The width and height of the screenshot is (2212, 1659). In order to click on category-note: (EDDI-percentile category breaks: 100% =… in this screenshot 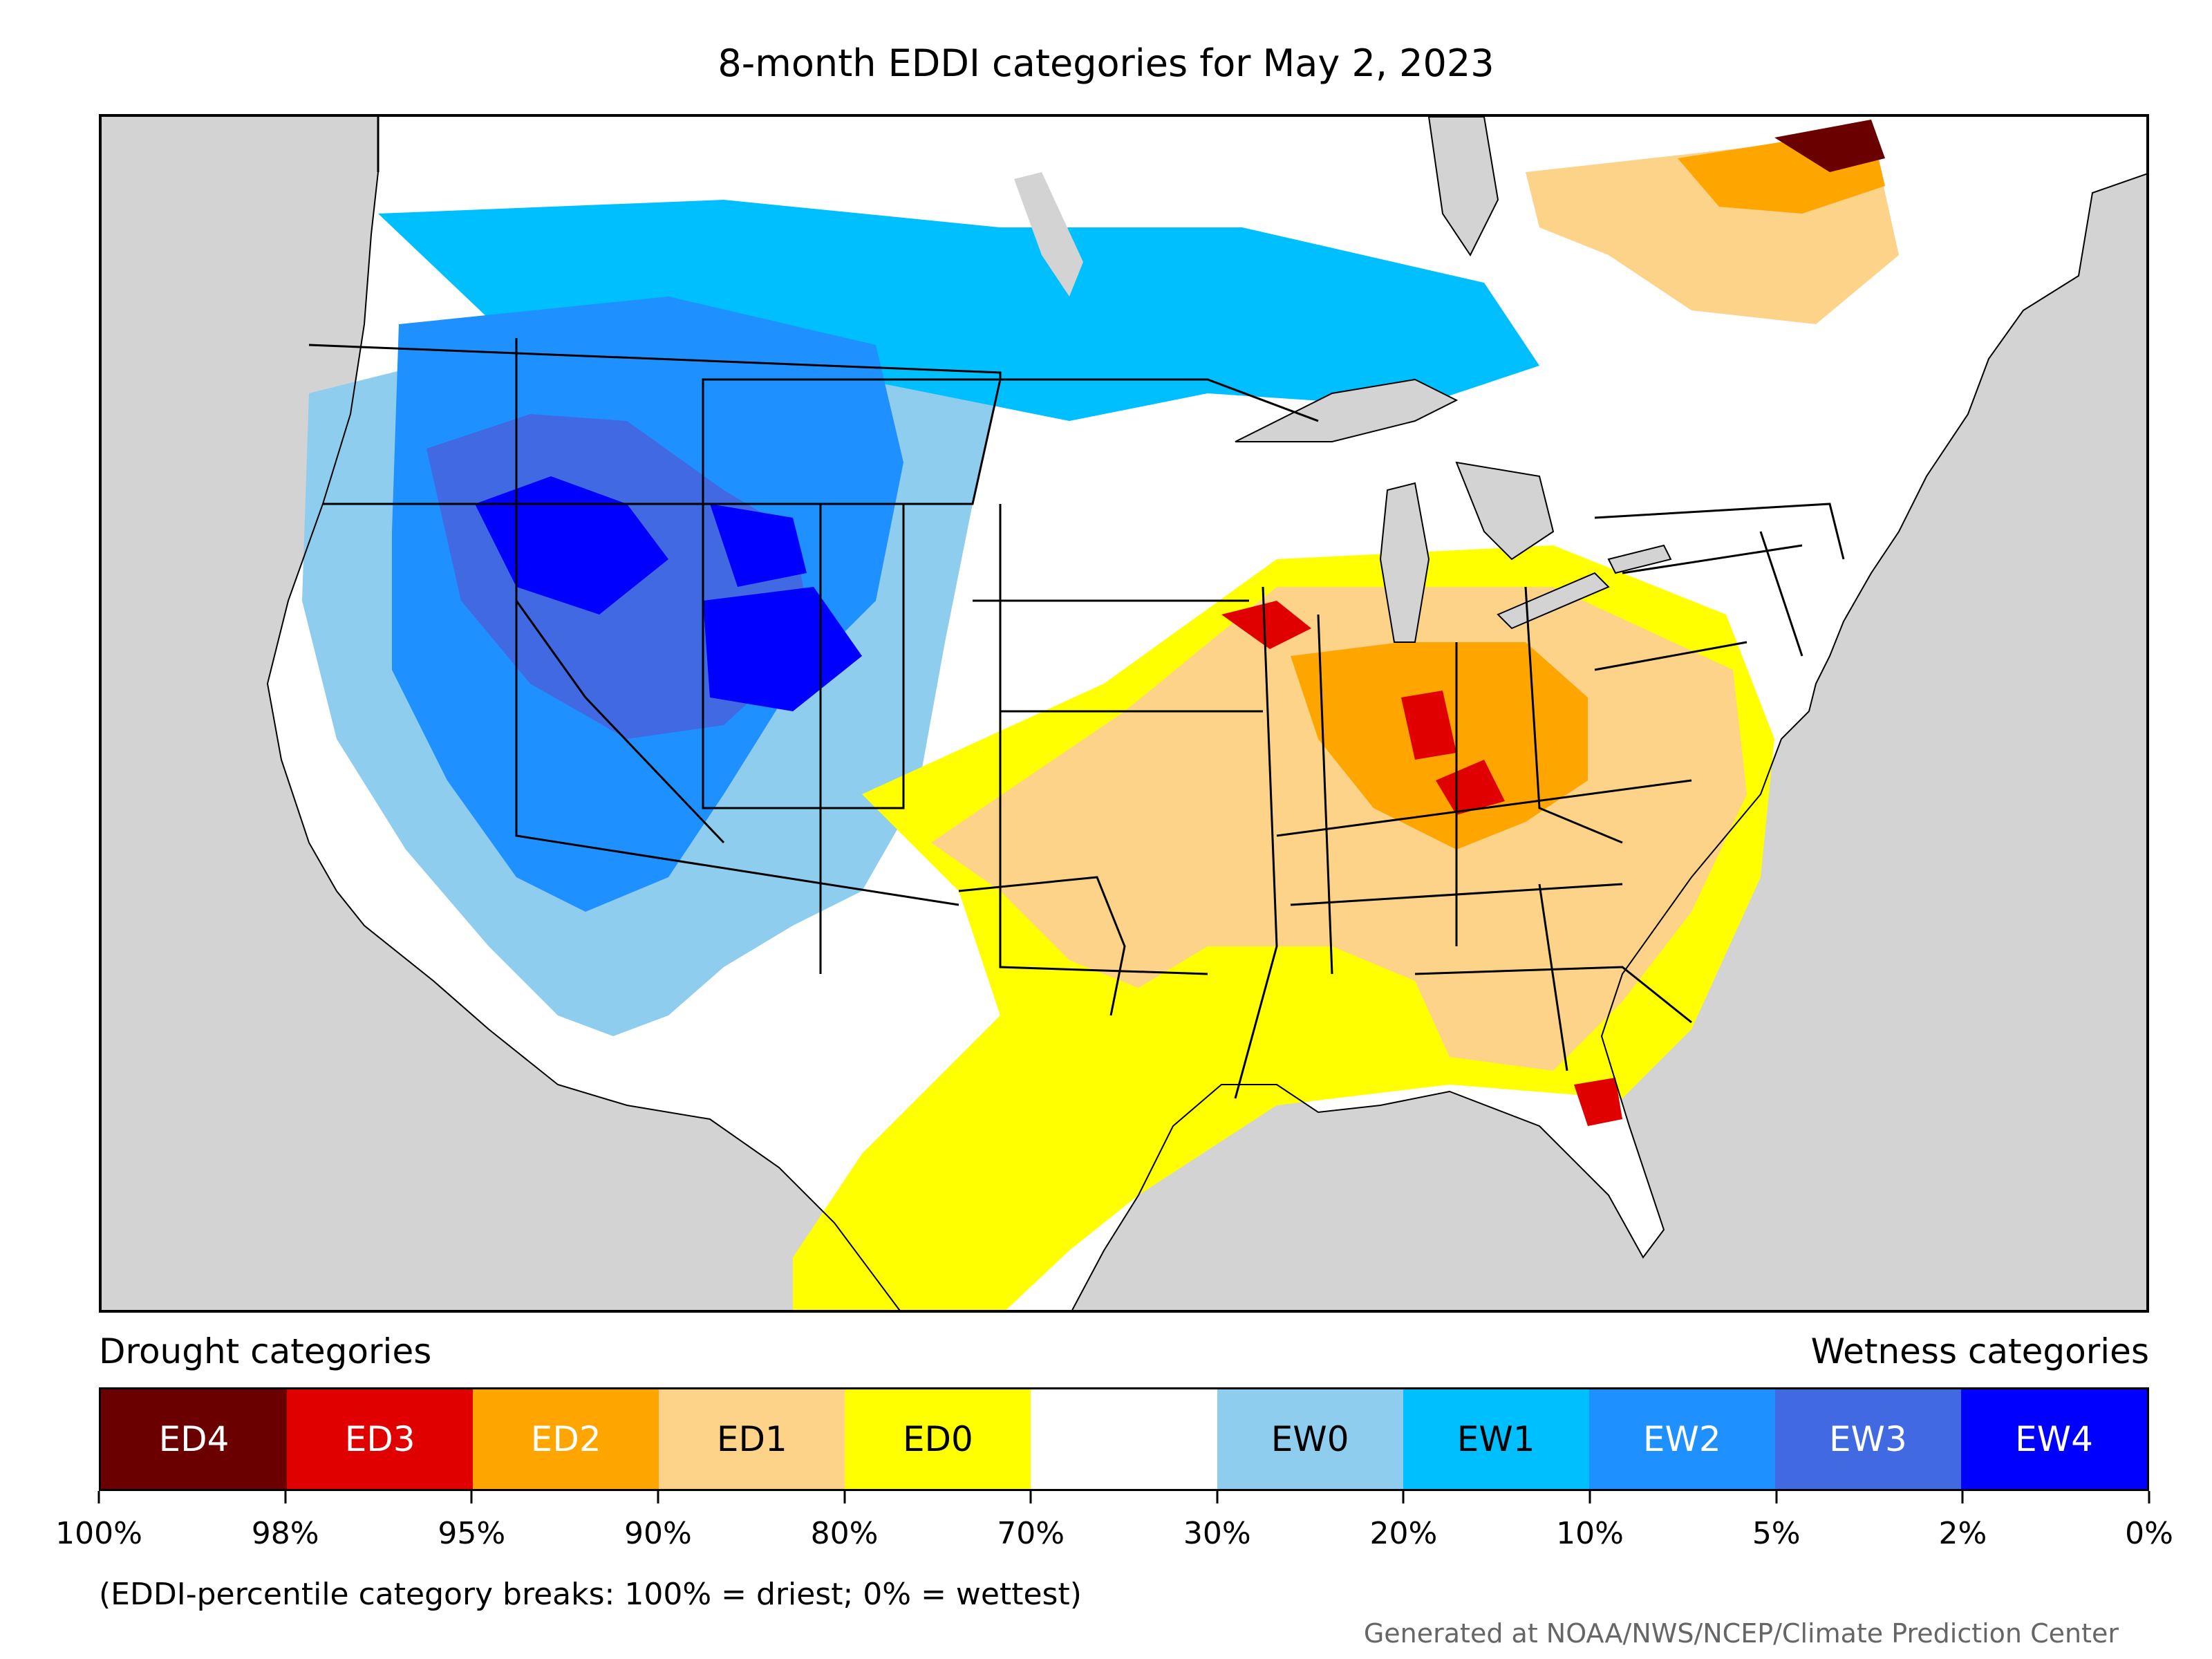, I will do `click(590, 1595)`.